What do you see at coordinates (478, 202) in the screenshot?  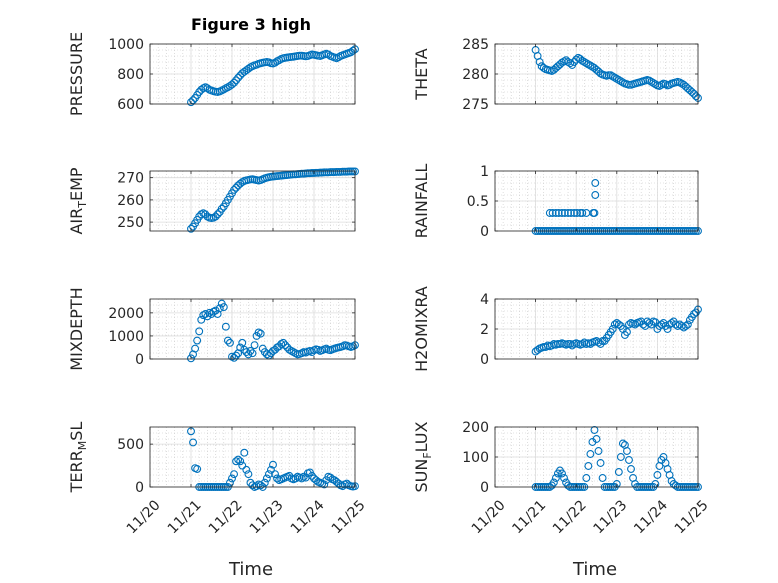 I see `y-tick-label: 0.5` at bounding box center [478, 202].